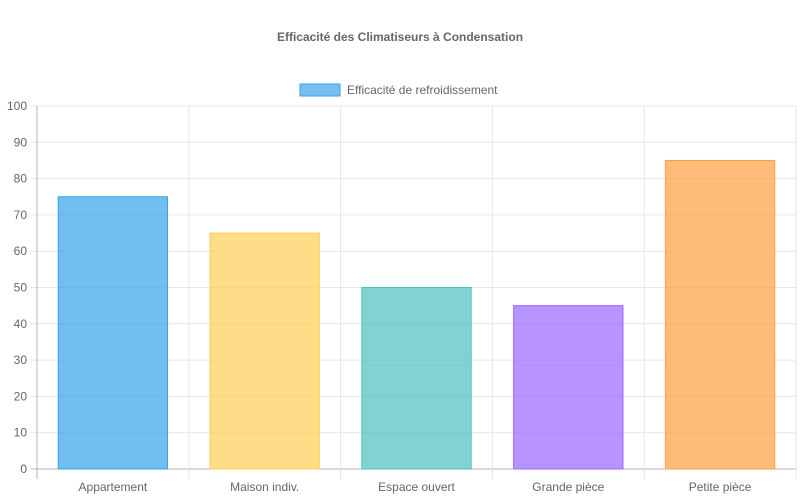  Describe the element at coordinates (21, 179) in the screenshot. I see `y-tick-label: 80` at that location.